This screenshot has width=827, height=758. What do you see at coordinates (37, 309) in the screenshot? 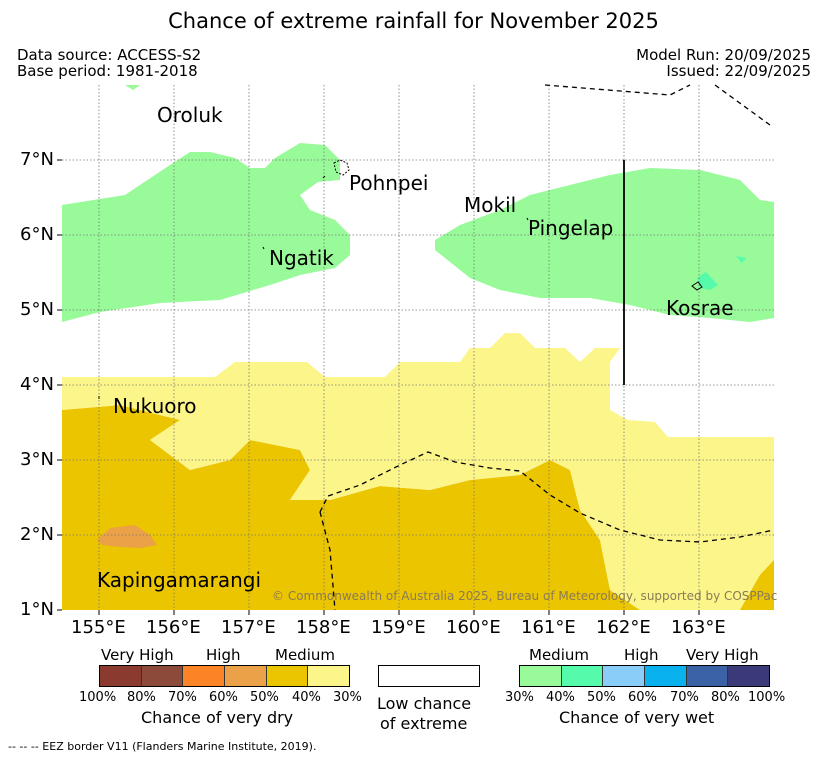
I see `lat-tick-5n: 5°N` at bounding box center [37, 309].